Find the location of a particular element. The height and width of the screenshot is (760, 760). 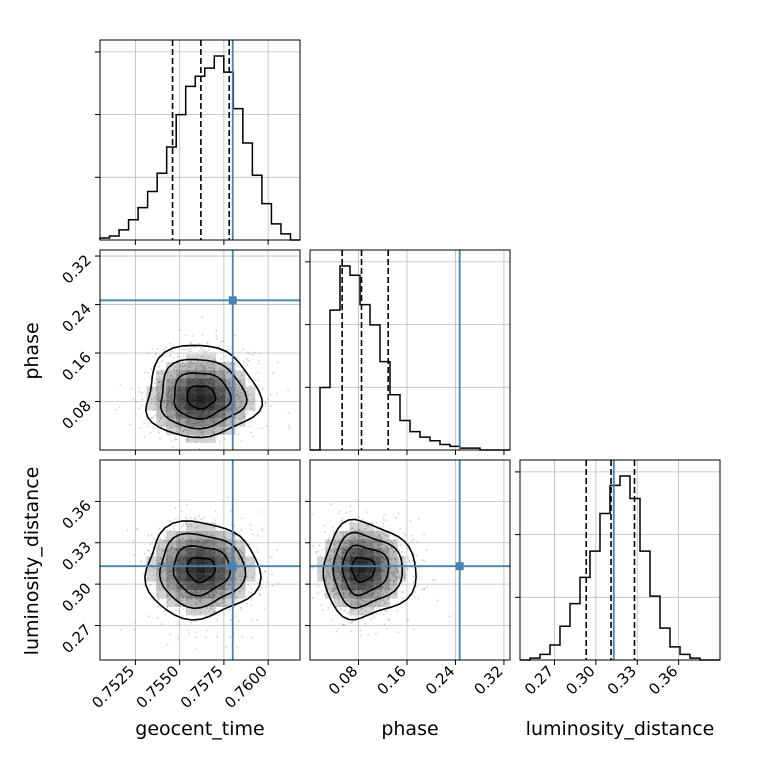

contour-2-sigma is located at coordinates (203, 570).